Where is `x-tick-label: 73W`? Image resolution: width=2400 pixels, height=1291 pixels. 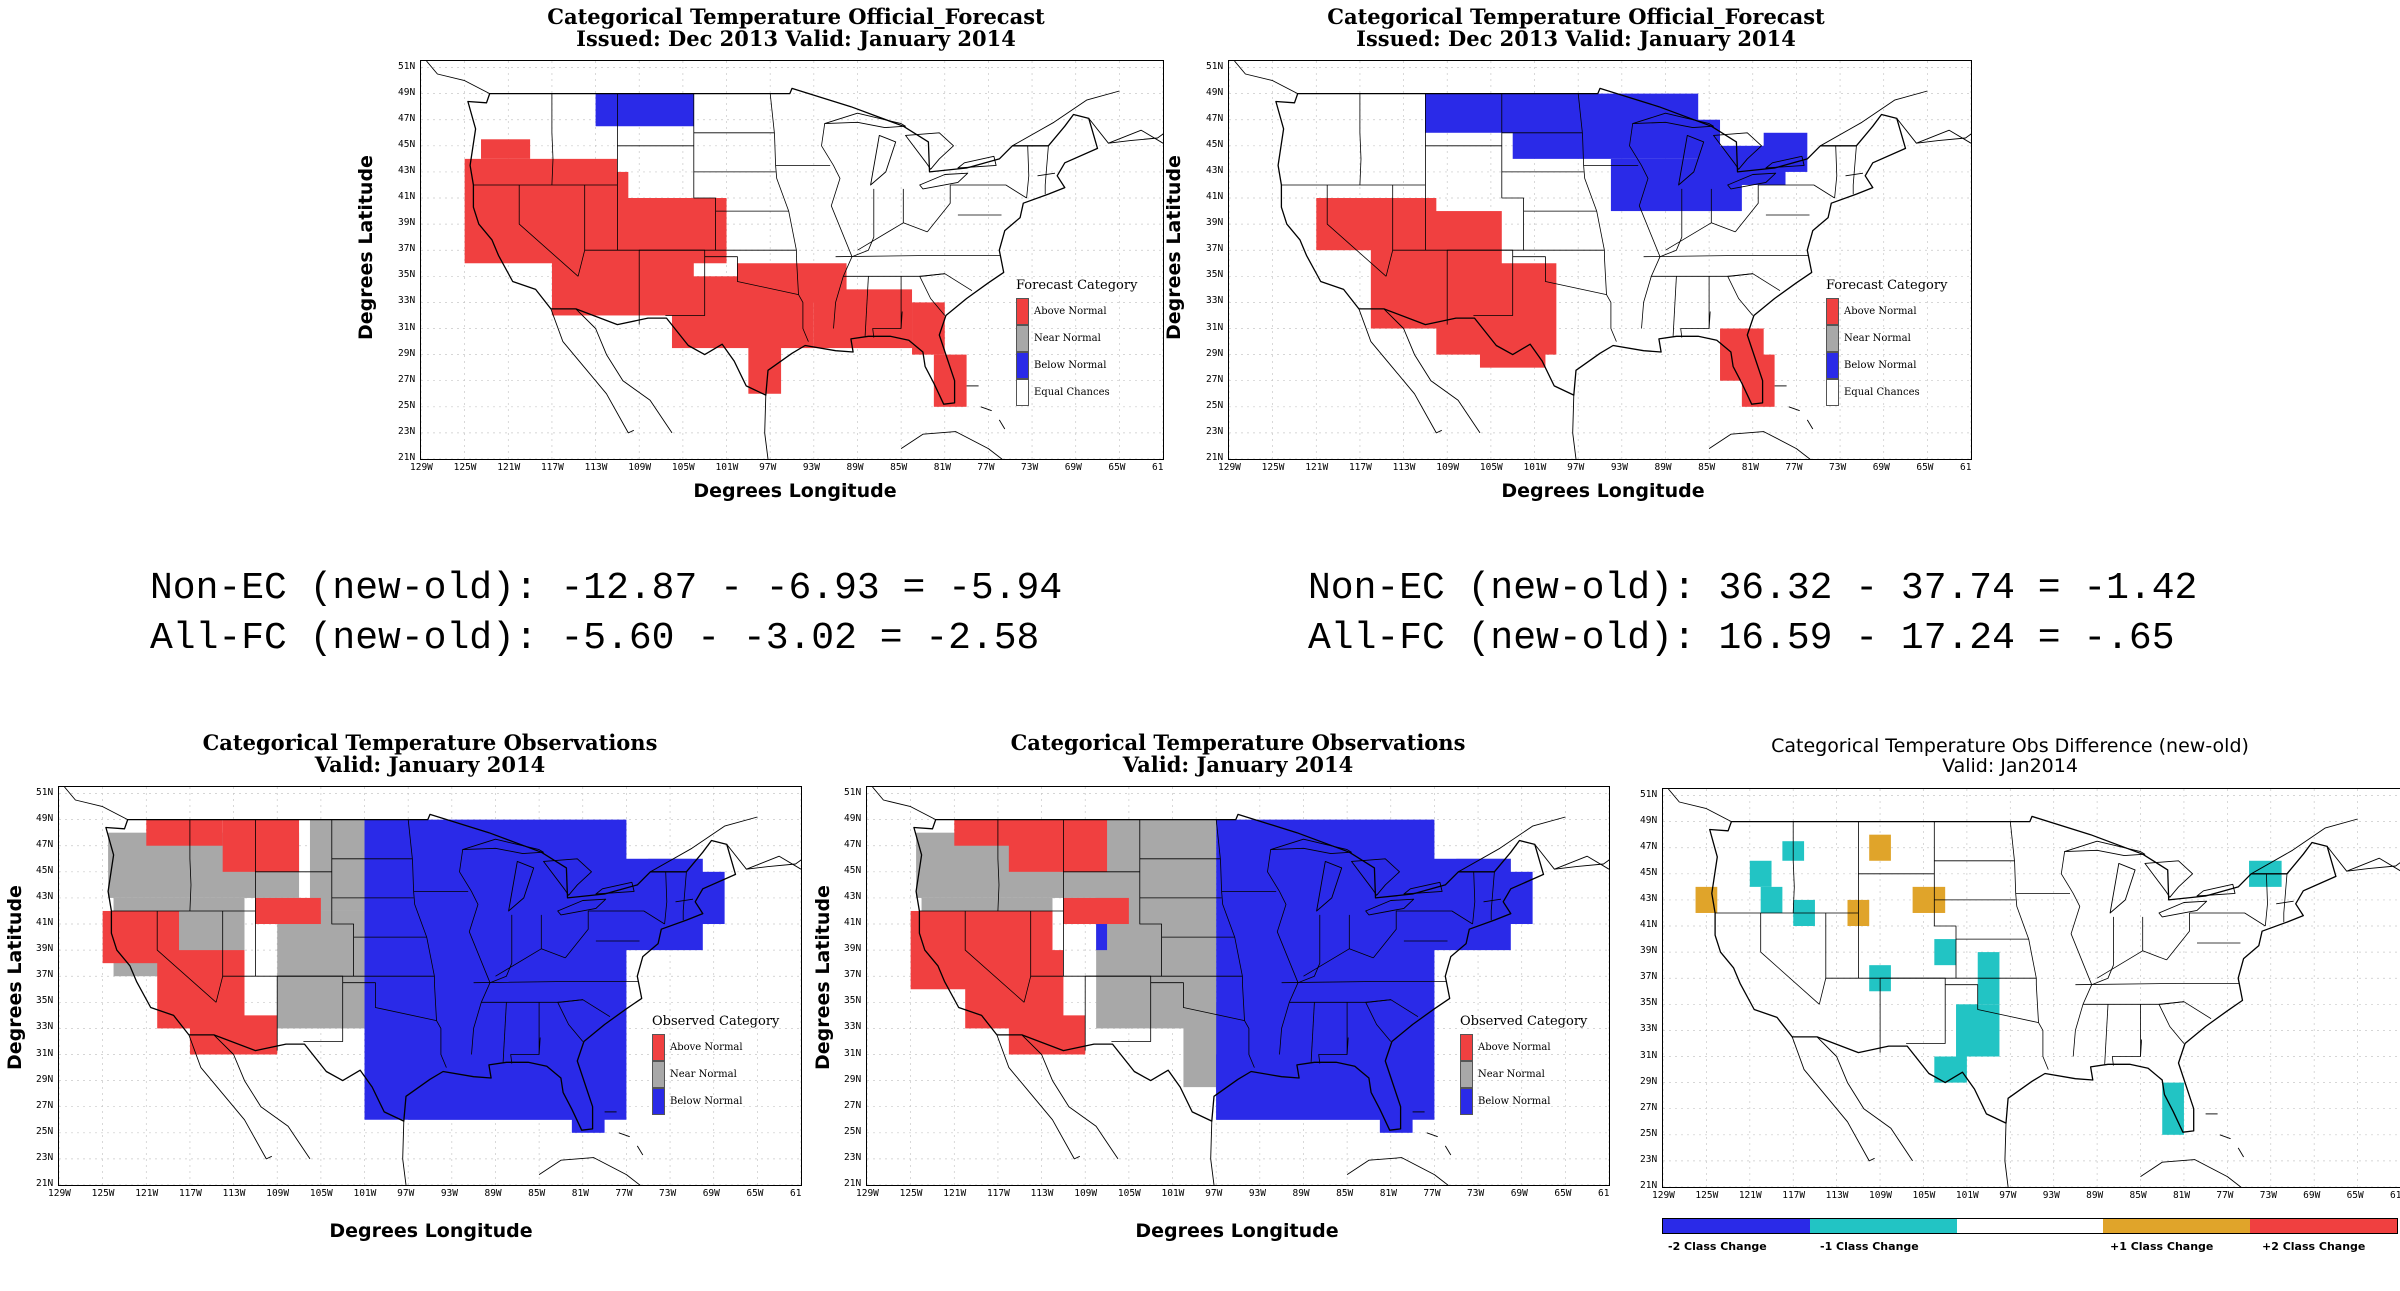
x-tick-label: 73W is located at coordinates (1476, 1193).